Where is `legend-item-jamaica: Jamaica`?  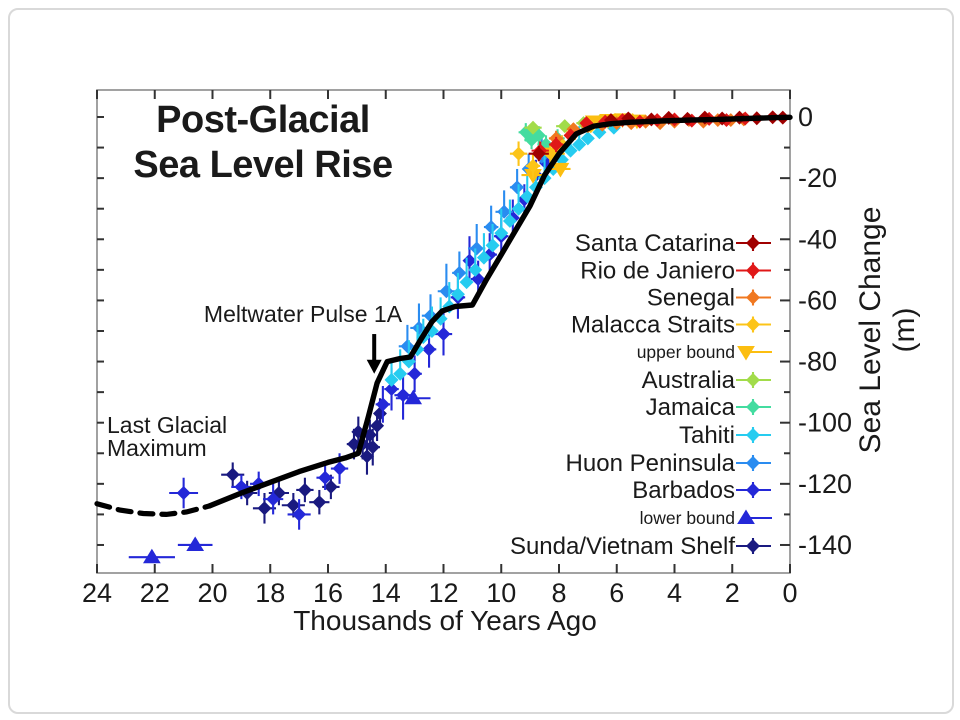 legend-item-jamaica: Jamaica is located at coordinates (708, 407).